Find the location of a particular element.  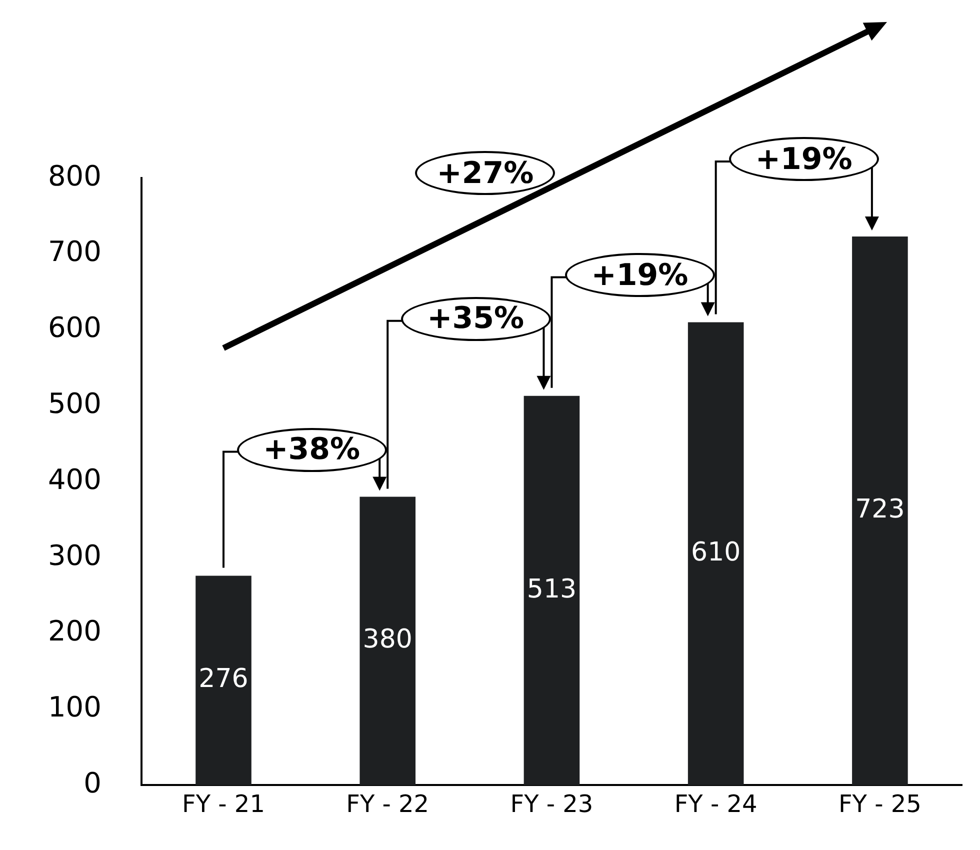

y-tick-label: 300 is located at coordinates (75, 555).